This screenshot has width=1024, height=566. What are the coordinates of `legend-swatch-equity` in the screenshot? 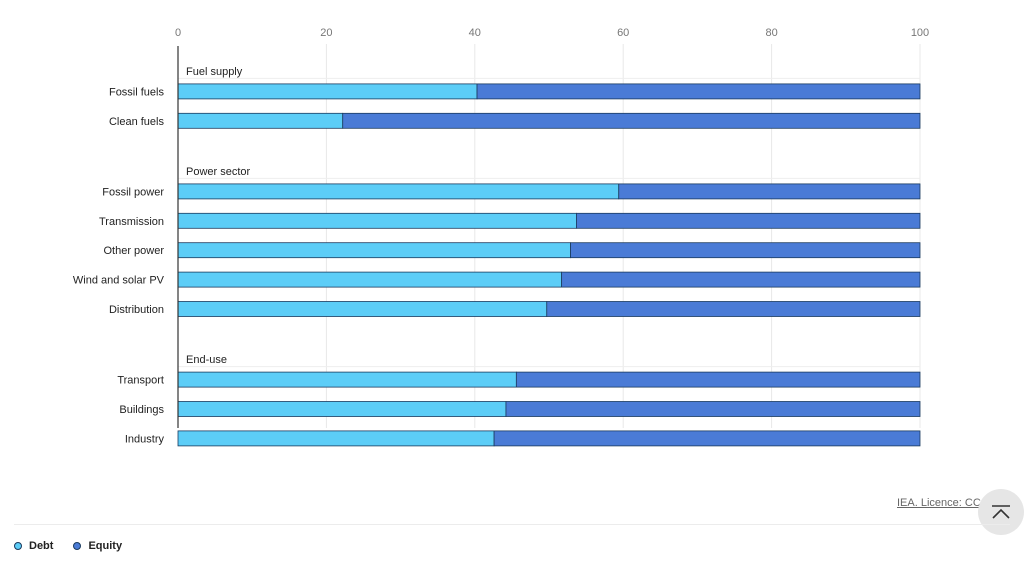 It's located at (77, 546).